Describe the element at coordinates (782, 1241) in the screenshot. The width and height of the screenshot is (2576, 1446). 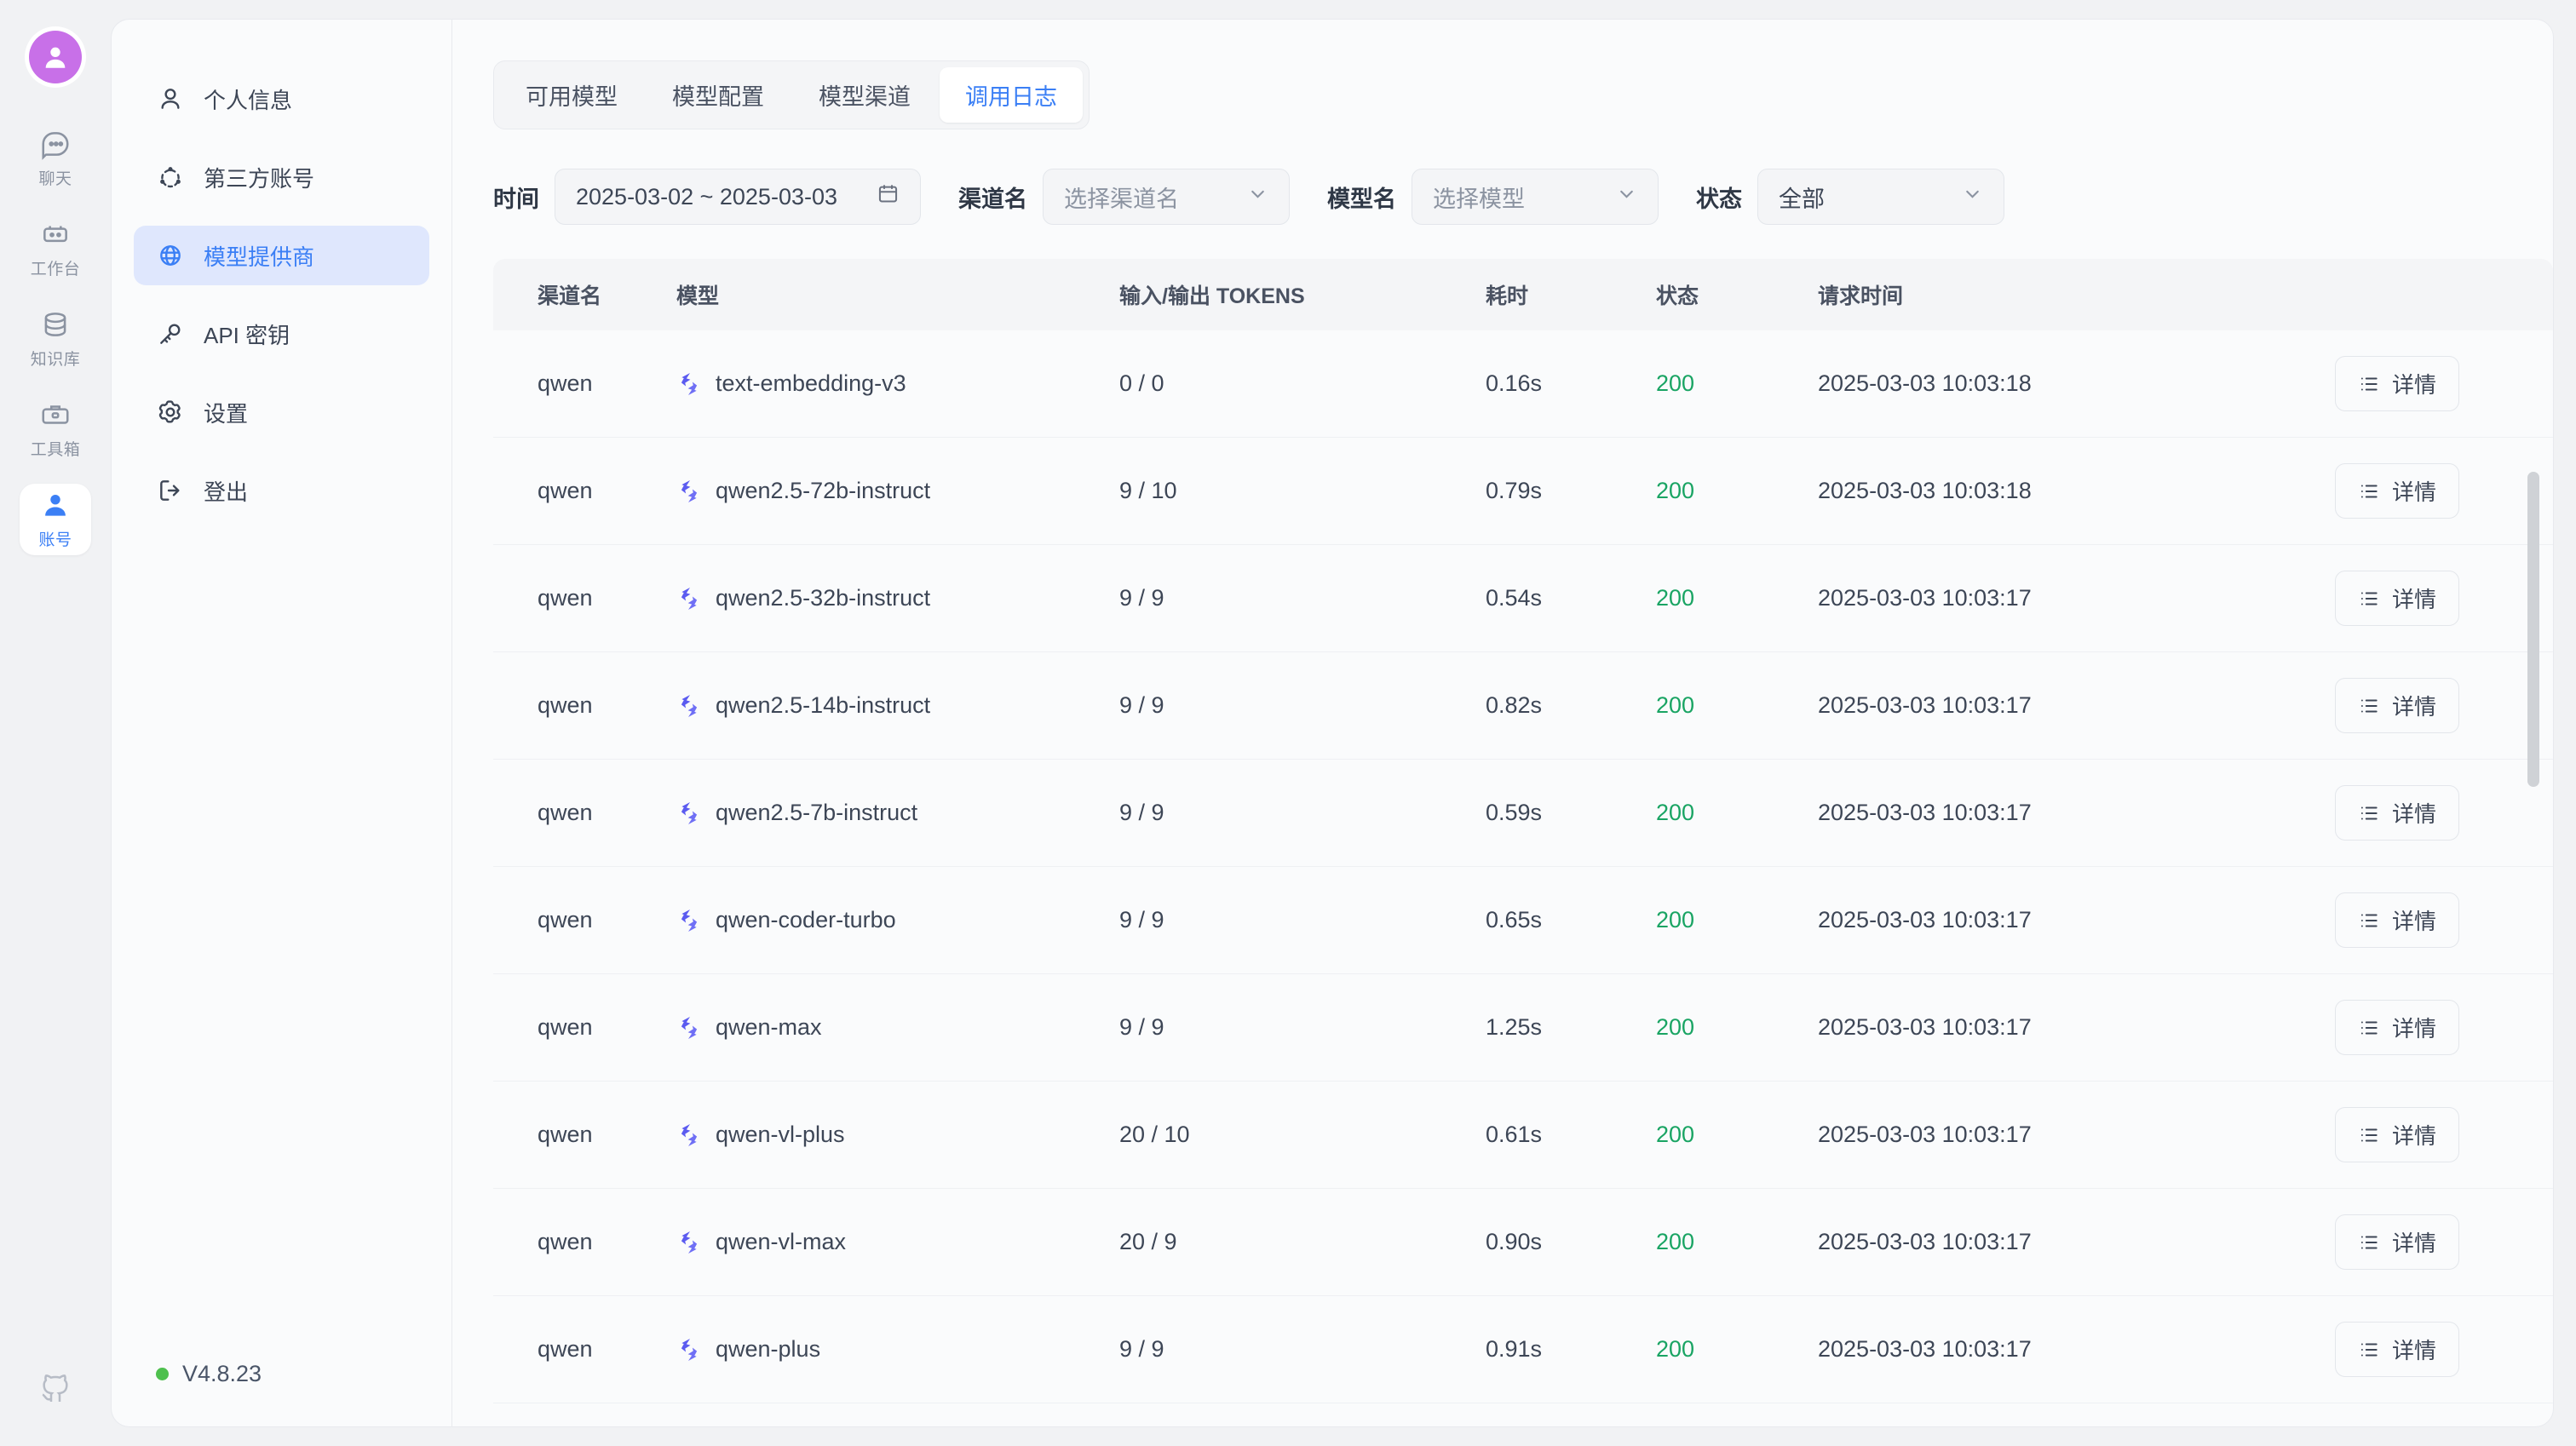
I see `cell-model-label: qwen-vl-max` at that location.